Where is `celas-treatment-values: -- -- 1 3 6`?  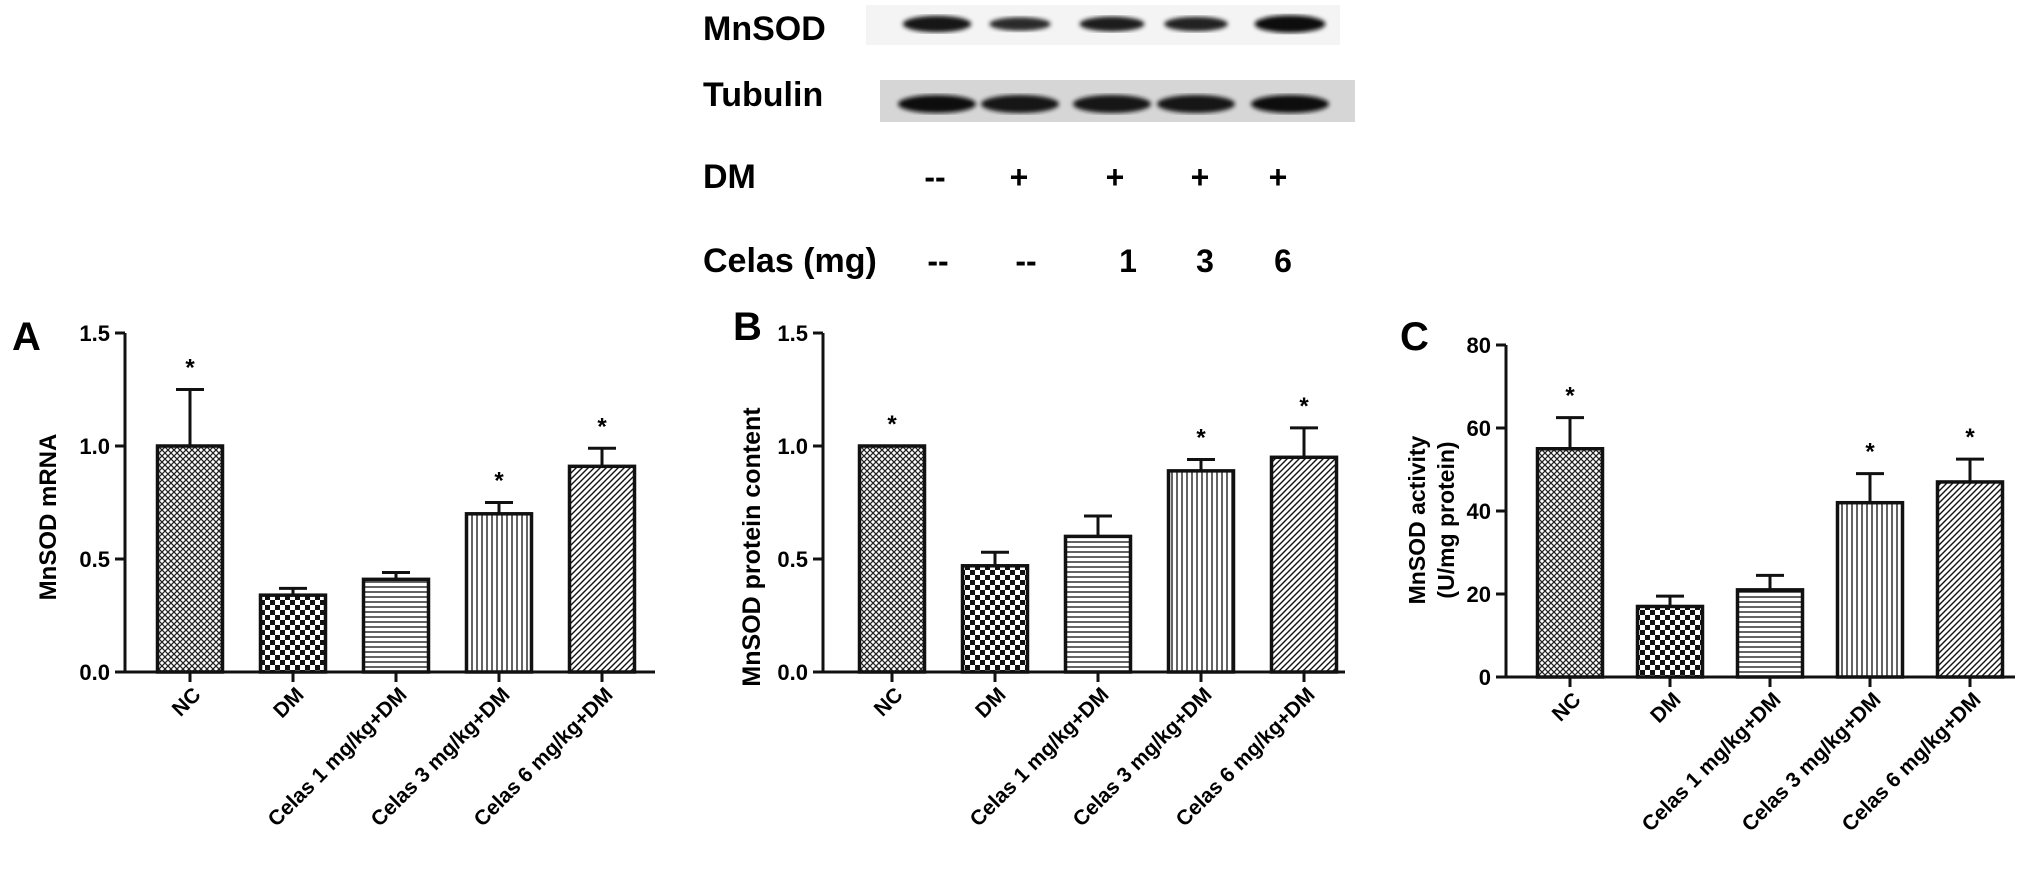
celas-treatment-values: -- -- 1 3 6 is located at coordinates (1109, 261).